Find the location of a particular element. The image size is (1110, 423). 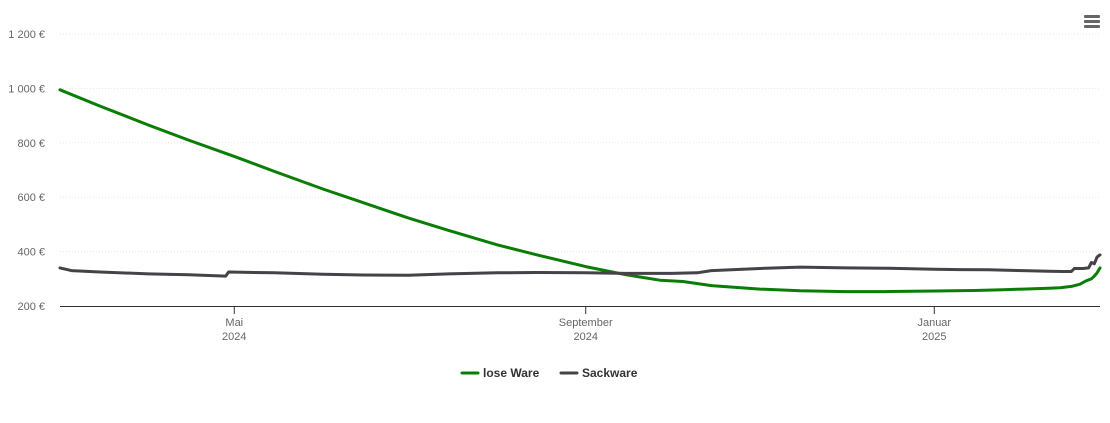

y-tick-label: 400 € is located at coordinates (31, 253).